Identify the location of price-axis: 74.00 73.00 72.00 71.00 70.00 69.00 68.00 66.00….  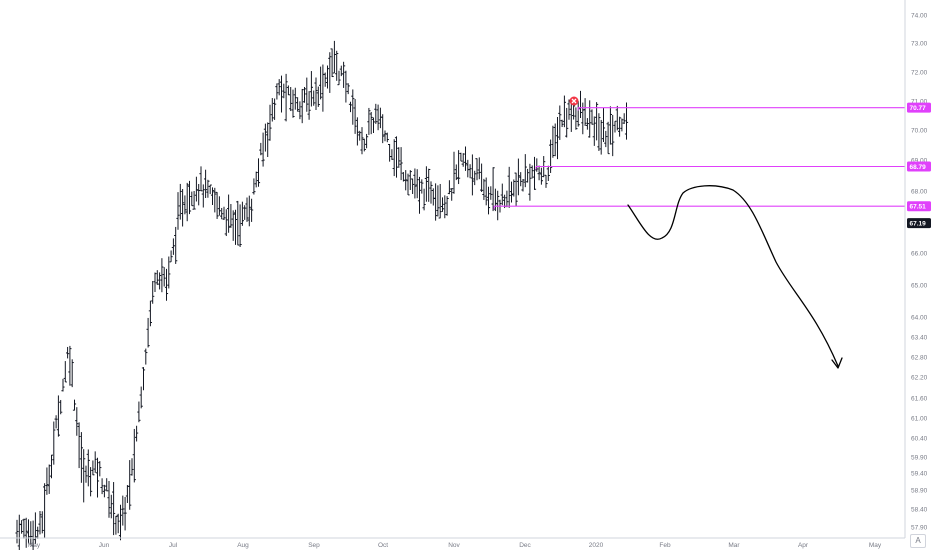
(917, 269).